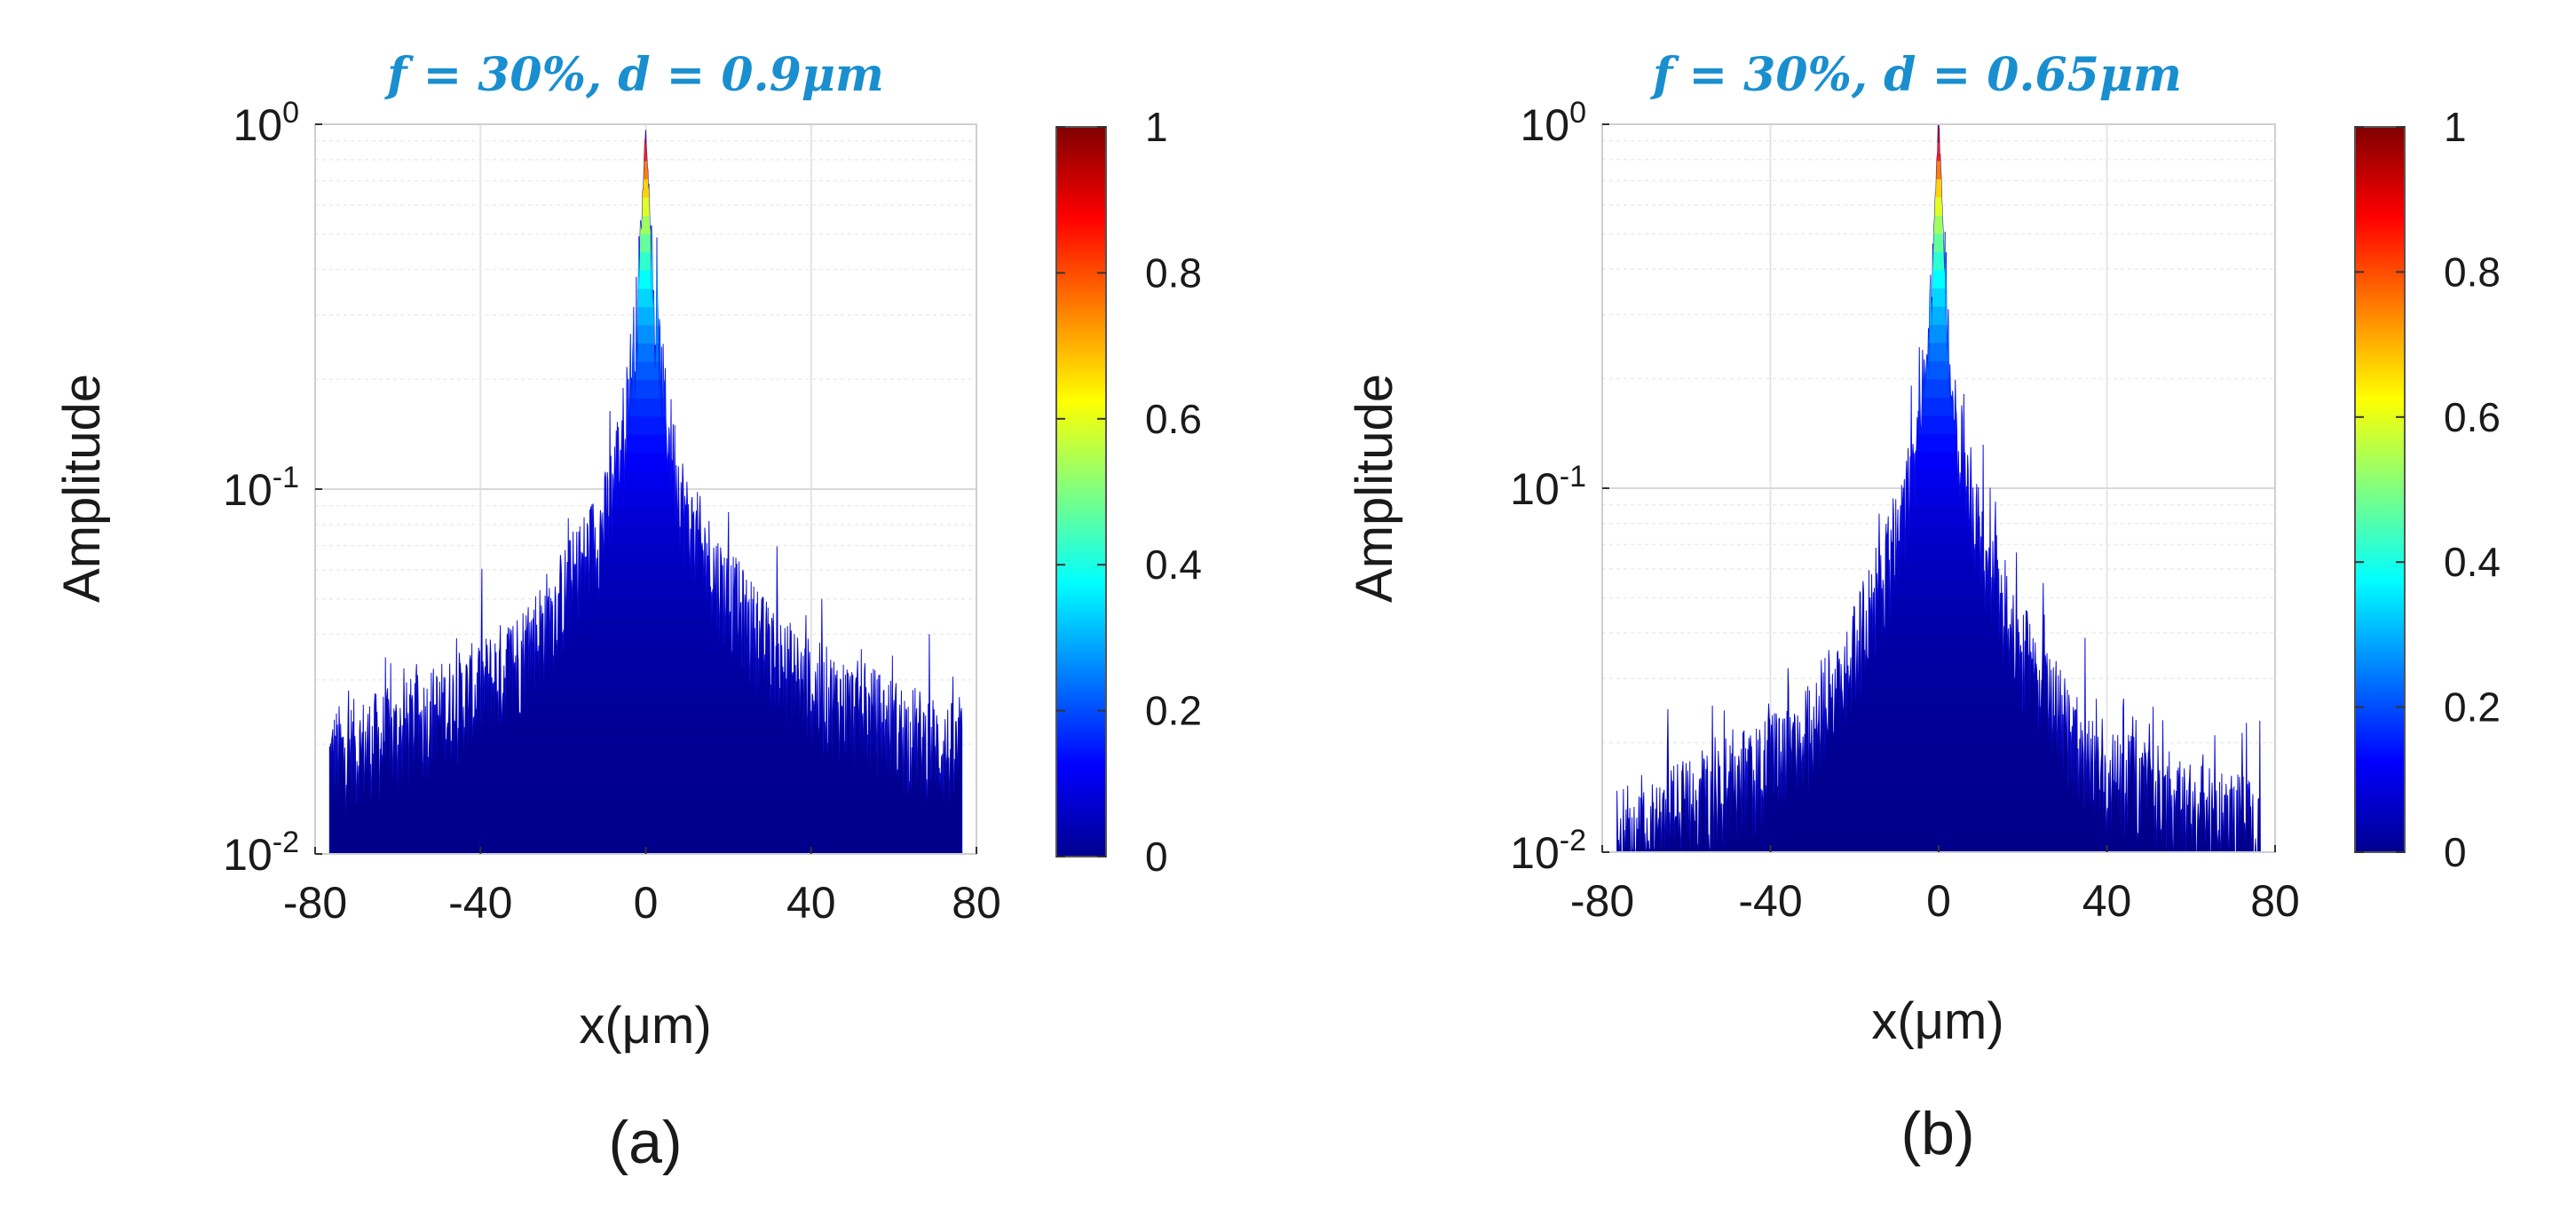 This screenshot has height=1217, width=2576. I want to click on panel-b-y-axis-label: Amplitude, so click(1374, 488).